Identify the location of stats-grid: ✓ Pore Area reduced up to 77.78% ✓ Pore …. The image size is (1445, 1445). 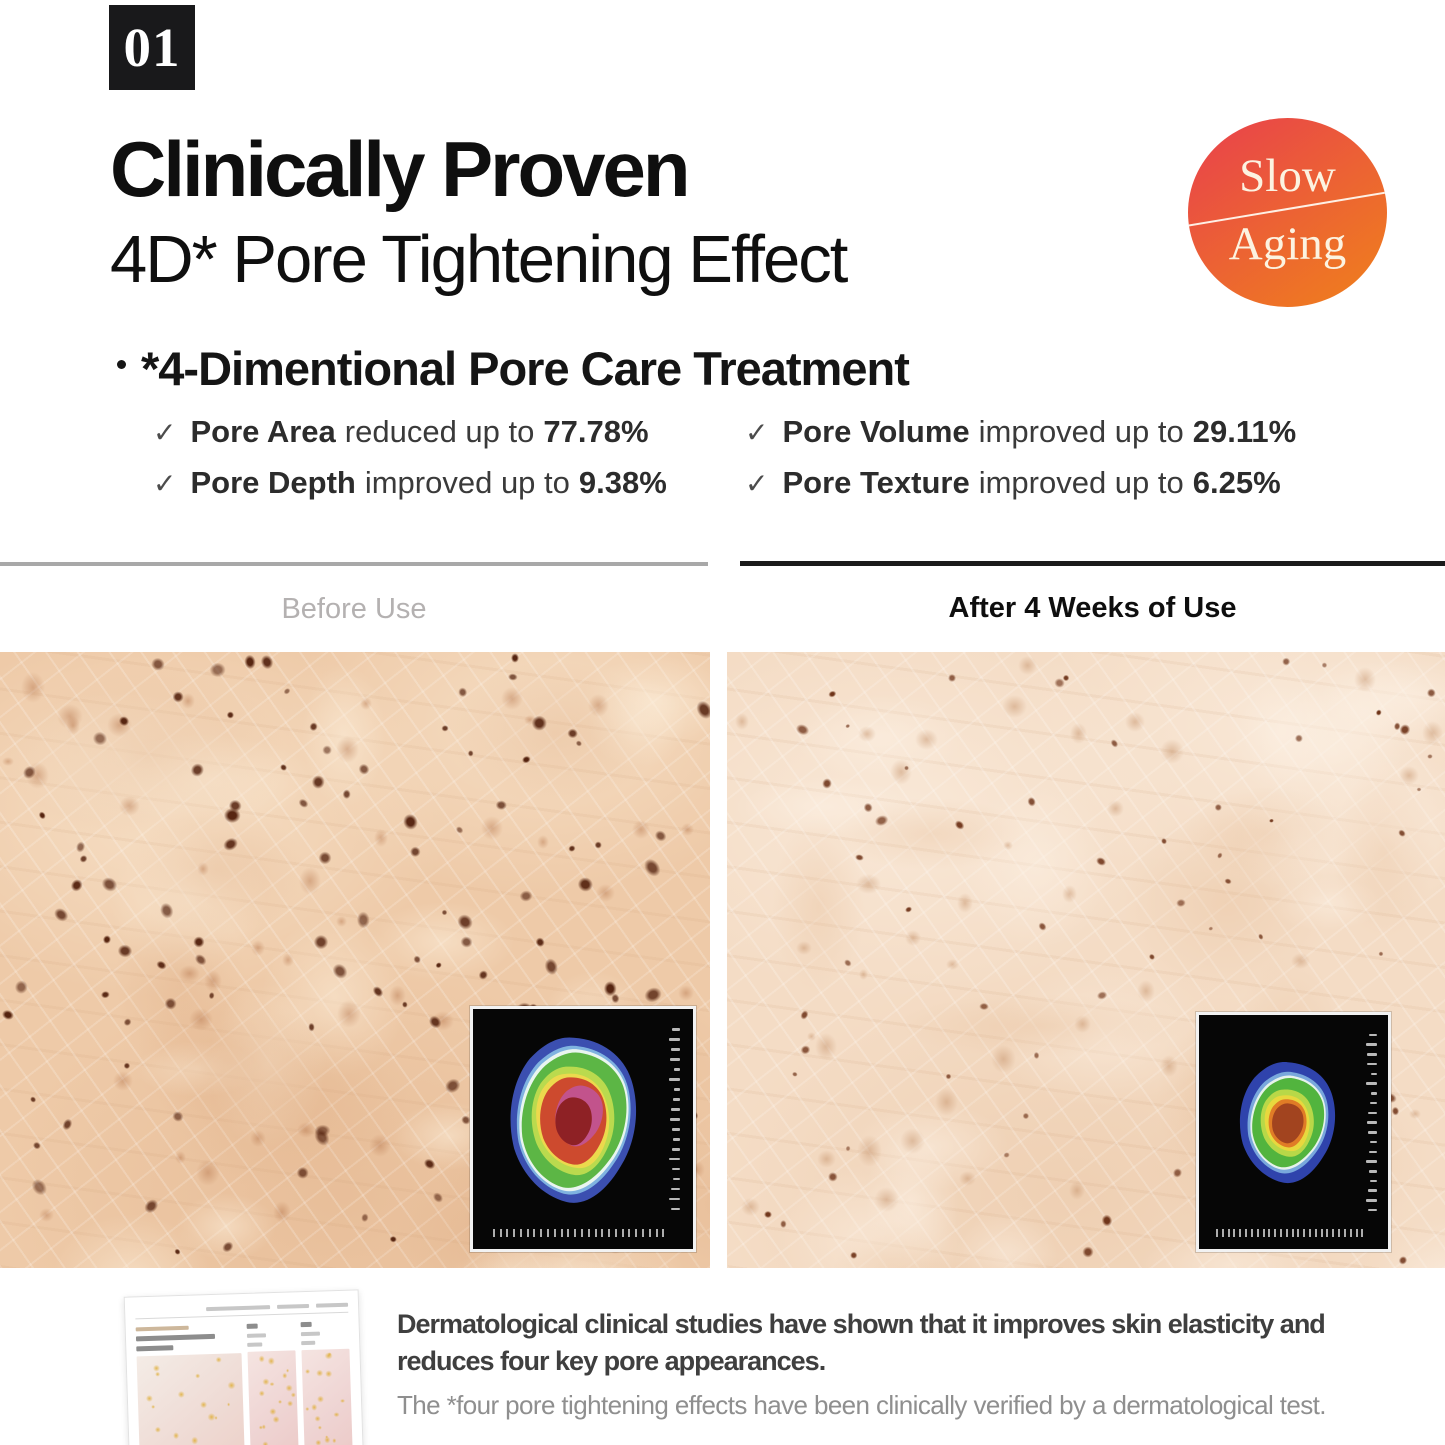
(724, 457).